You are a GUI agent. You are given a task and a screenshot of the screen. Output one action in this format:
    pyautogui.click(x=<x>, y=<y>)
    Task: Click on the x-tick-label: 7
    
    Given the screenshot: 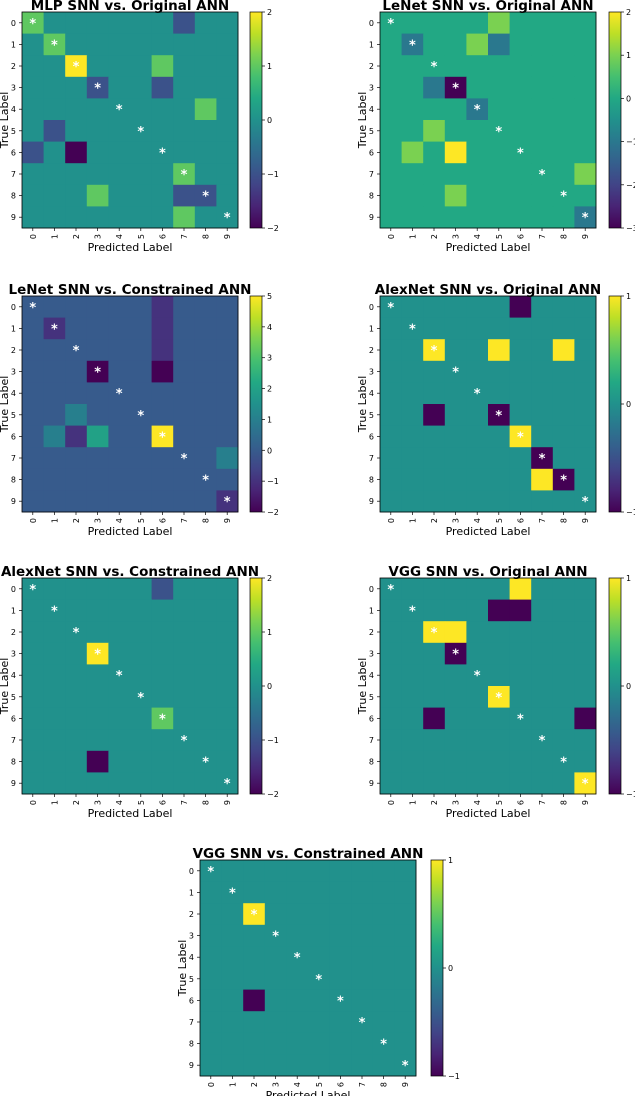 What is the action you would take?
    pyautogui.click(x=542, y=520)
    